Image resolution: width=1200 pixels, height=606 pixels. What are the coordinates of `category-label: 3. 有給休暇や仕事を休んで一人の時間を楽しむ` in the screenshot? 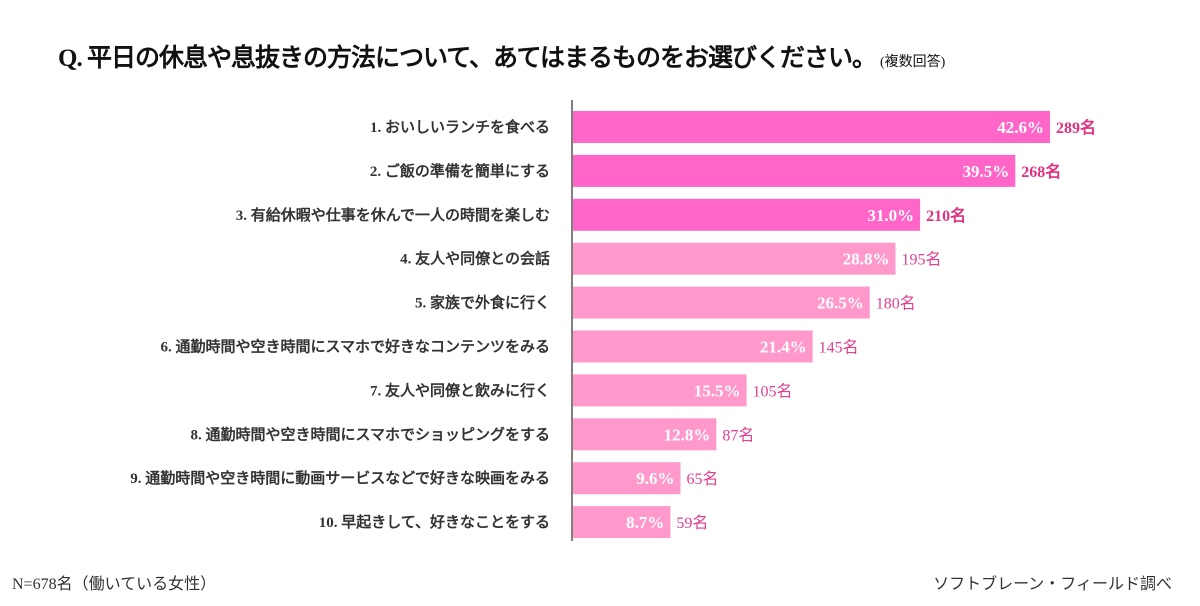 It's located at (393, 215).